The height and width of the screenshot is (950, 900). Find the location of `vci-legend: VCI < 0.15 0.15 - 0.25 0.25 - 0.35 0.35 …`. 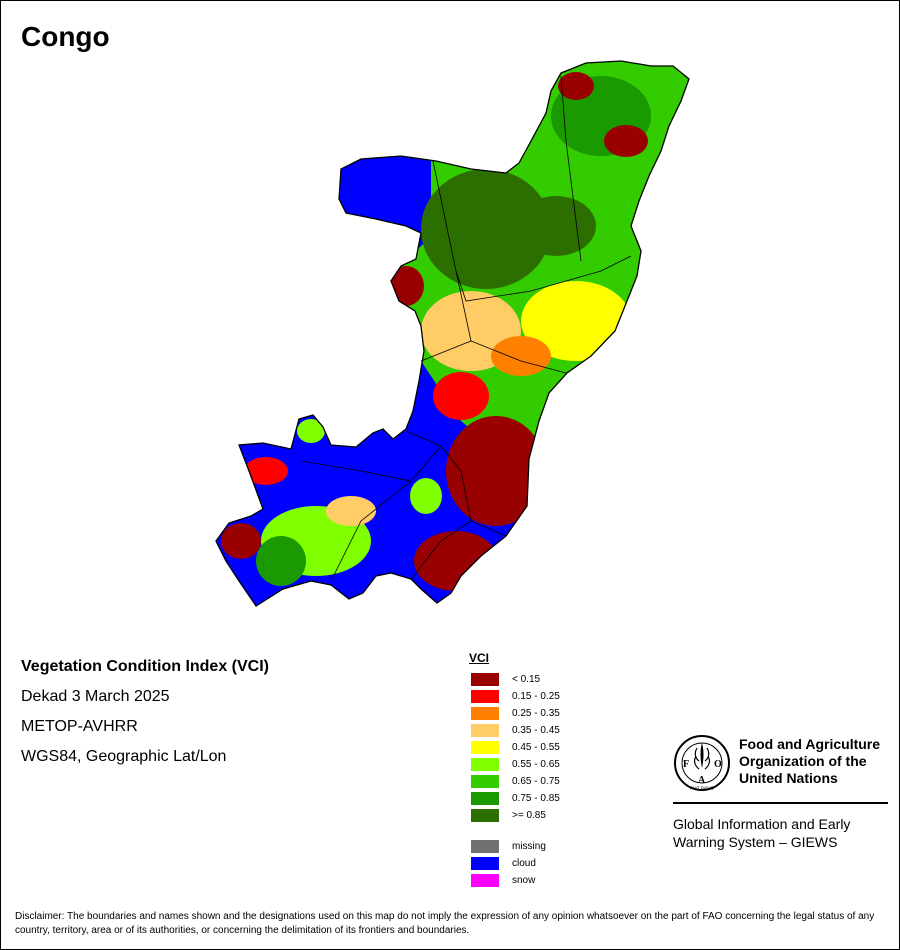

vci-legend: VCI < 0.15 0.15 - 0.25 0.25 - 0.35 0.35 … is located at coordinates (554, 770).